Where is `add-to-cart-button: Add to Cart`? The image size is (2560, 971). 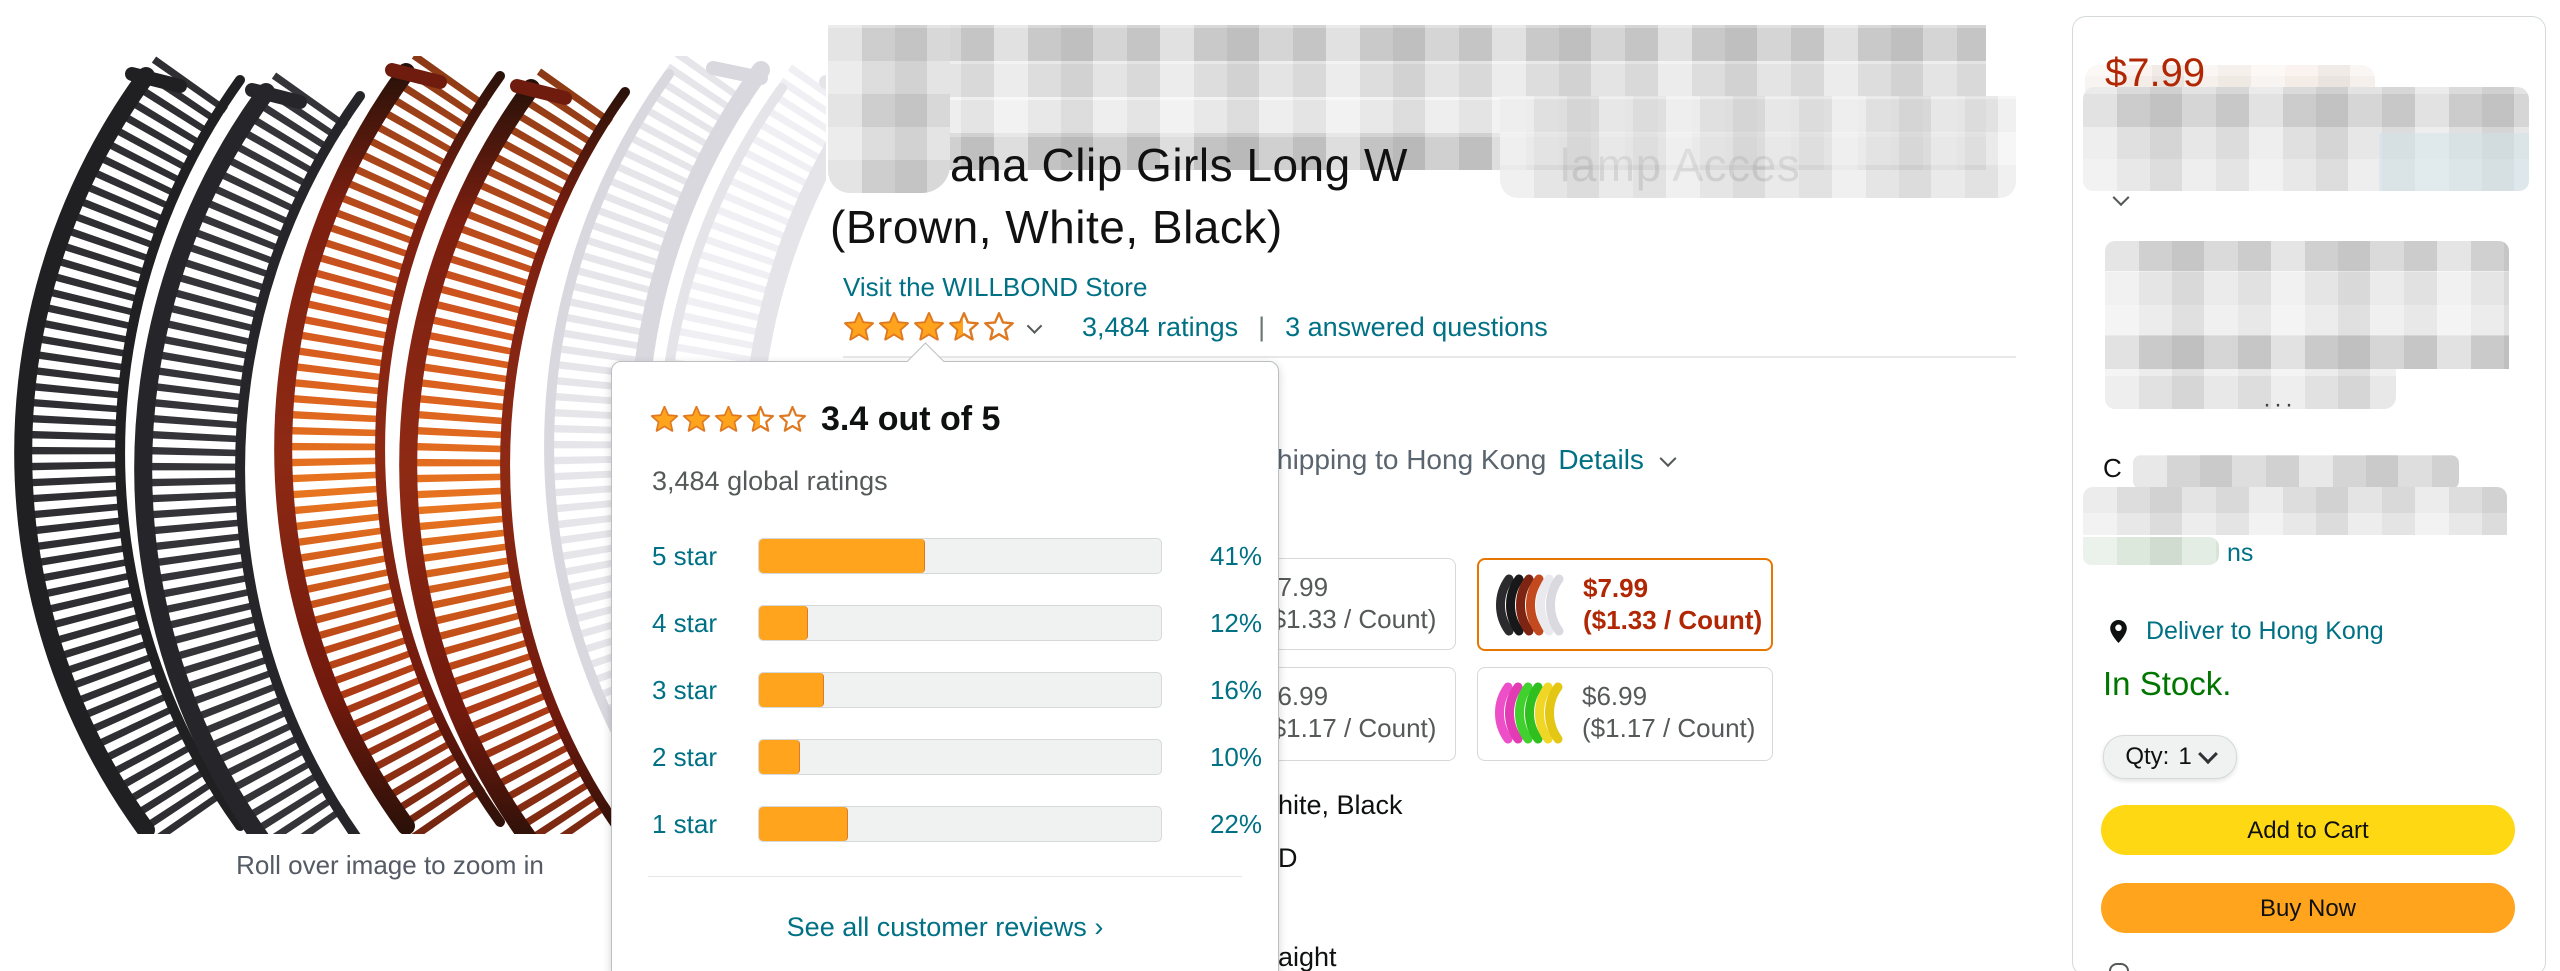
add-to-cart-button: Add to Cart is located at coordinates (2308, 830).